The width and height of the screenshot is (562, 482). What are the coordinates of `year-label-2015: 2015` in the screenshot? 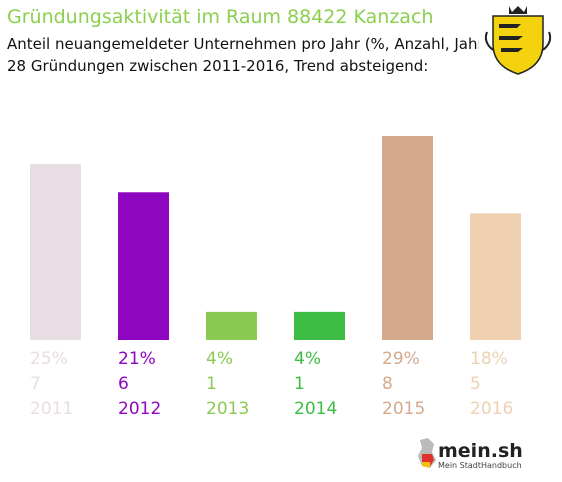 It's located at (403, 409).